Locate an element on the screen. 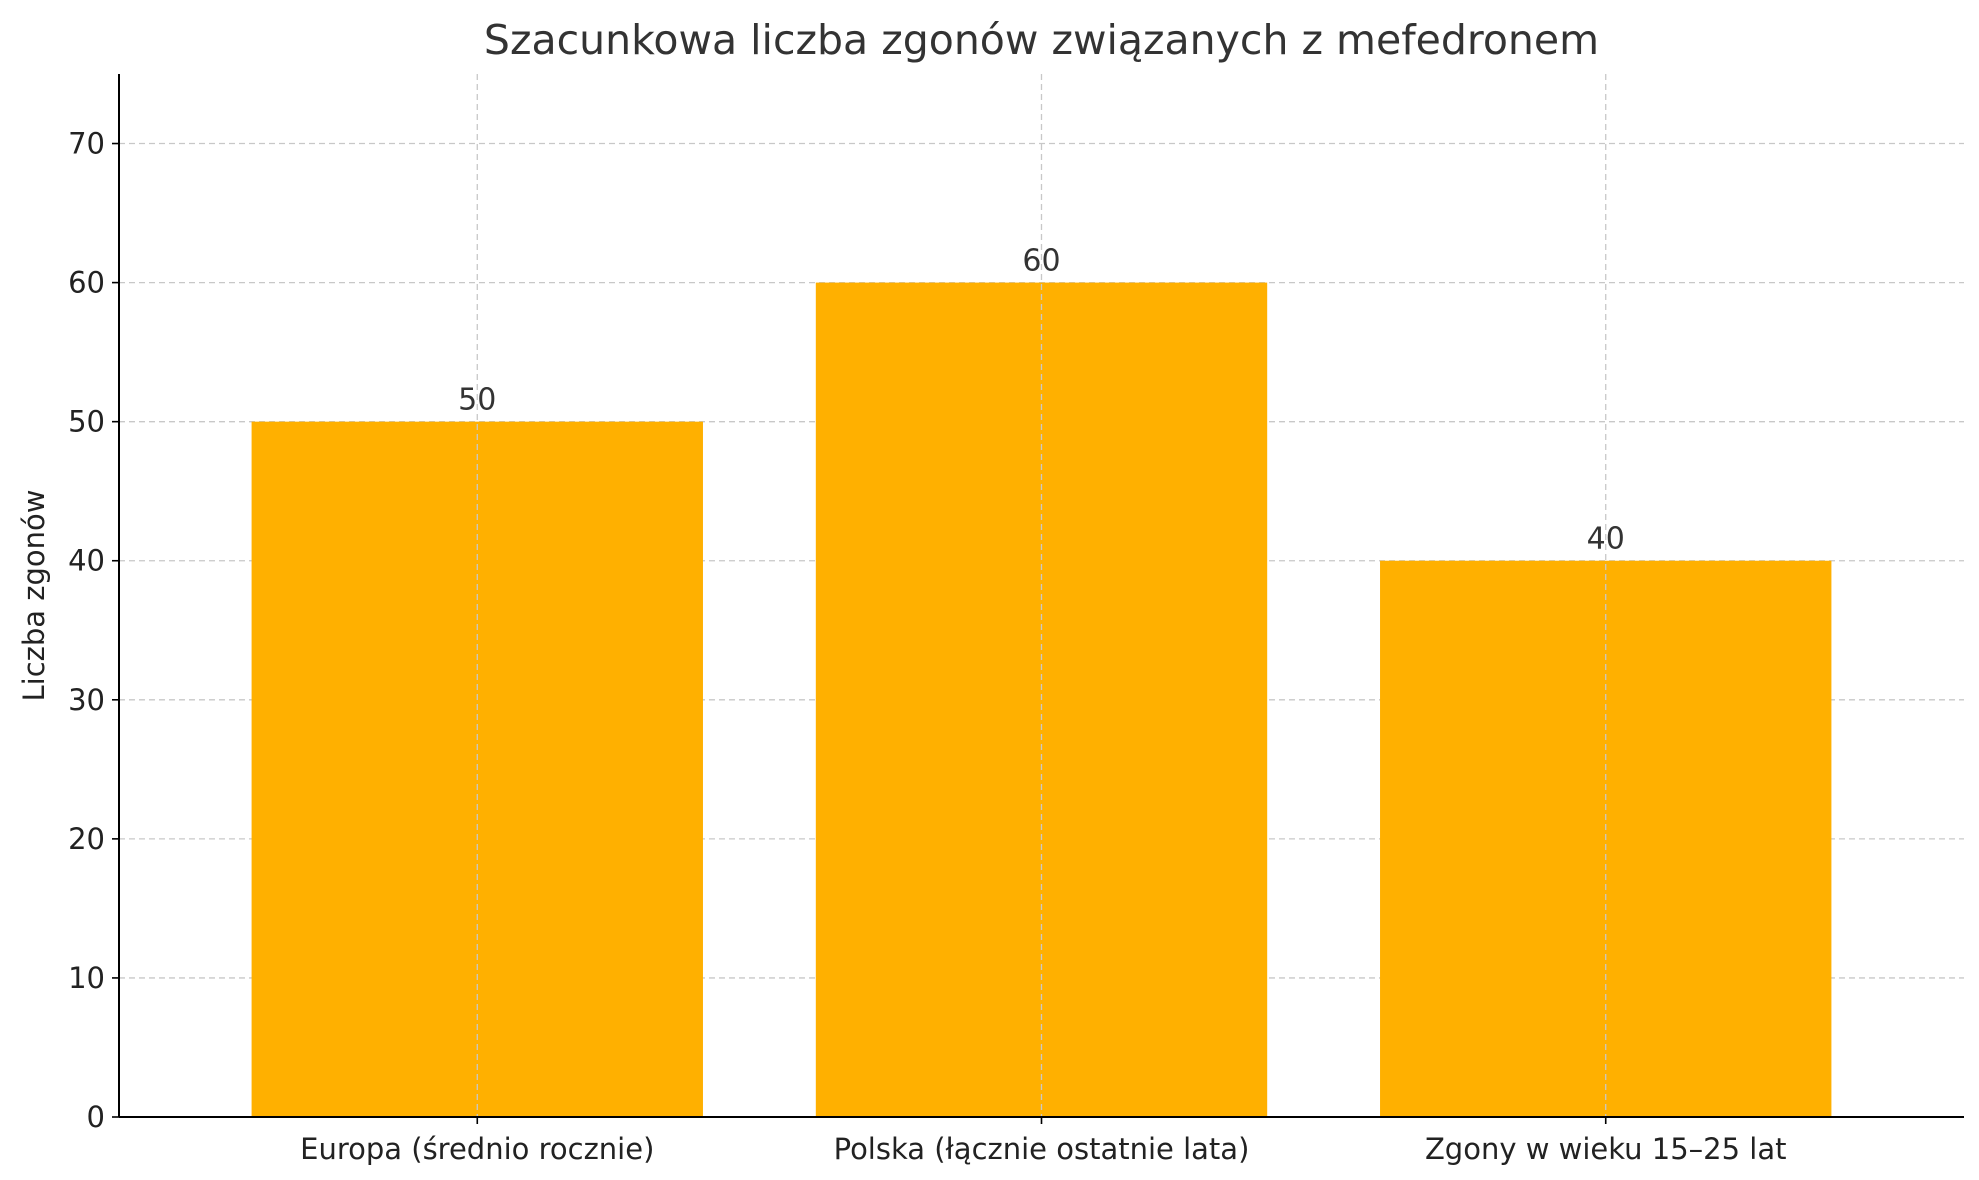 The height and width of the screenshot is (1180, 1979). y-axis-label: Liczba zgonów is located at coordinates (34, 596).